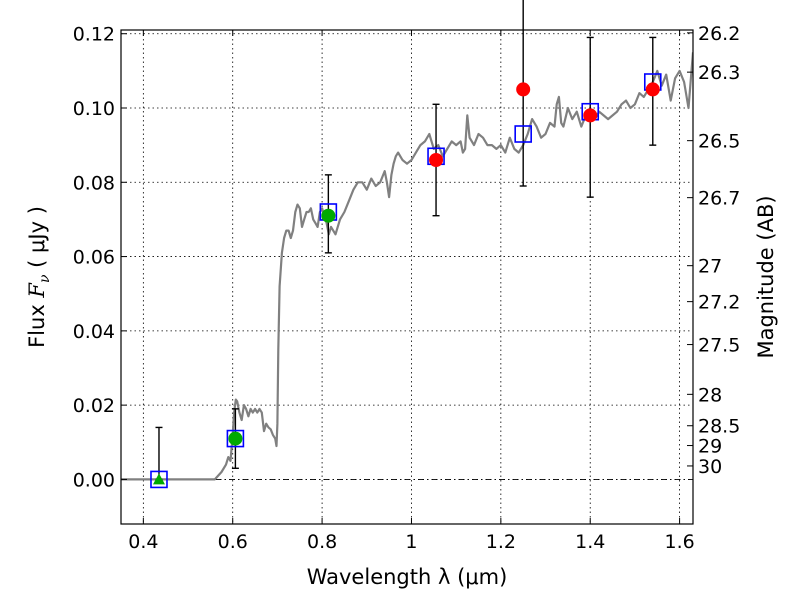  What do you see at coordinates (94, 109) in the screenshot?
I see `y-tick-label: 0.10` at bounding box center [94, 109].